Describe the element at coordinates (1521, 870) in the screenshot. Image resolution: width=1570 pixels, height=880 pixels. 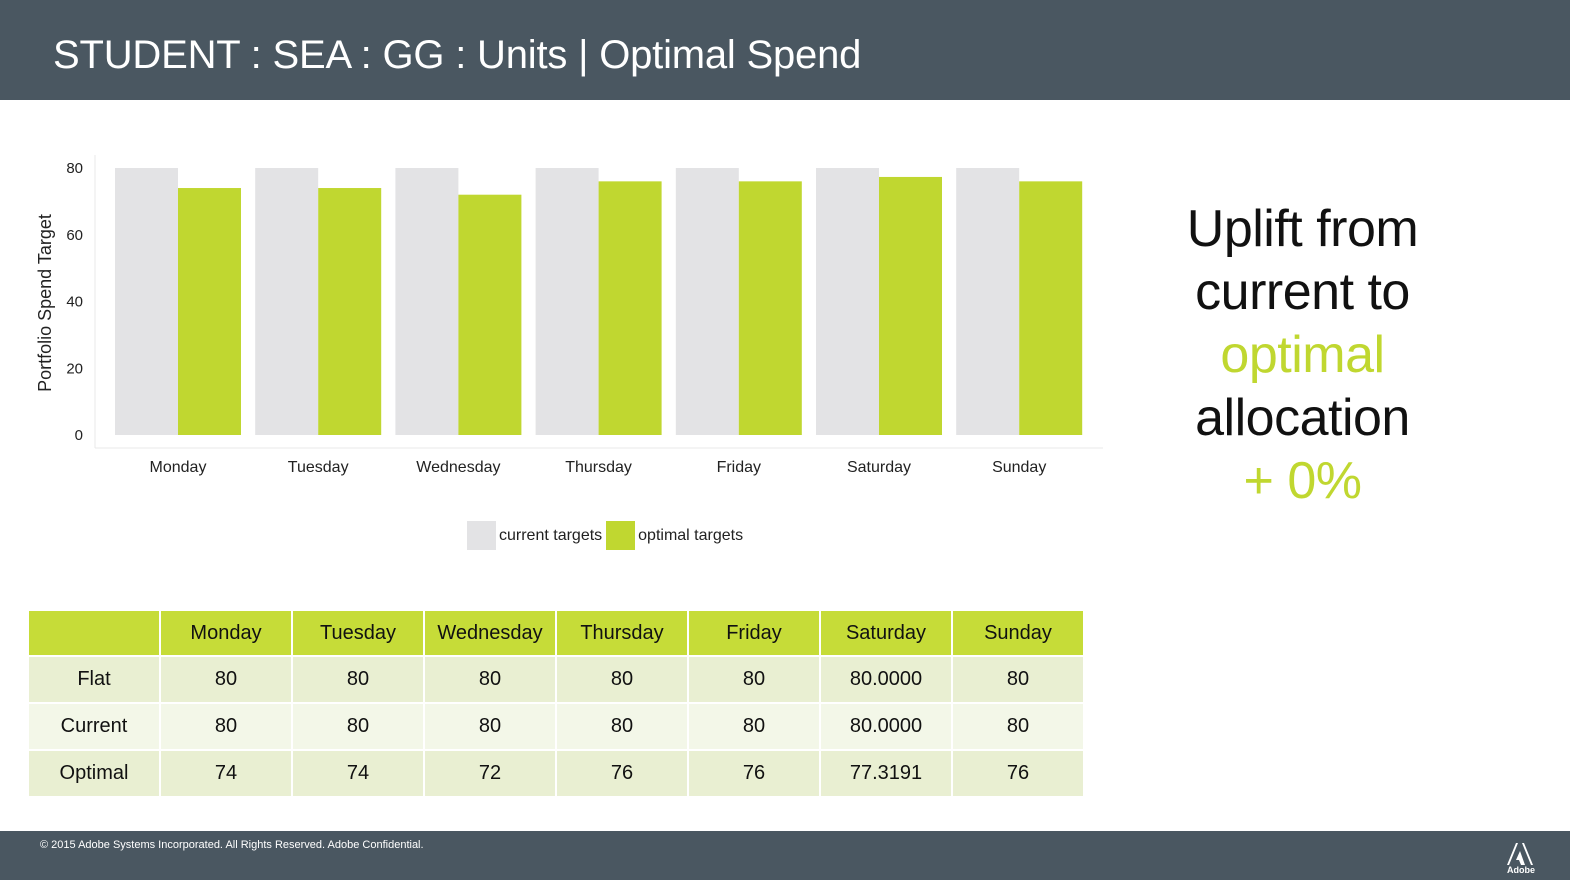
I see `adobe-logo-text: Adobe` at that location.